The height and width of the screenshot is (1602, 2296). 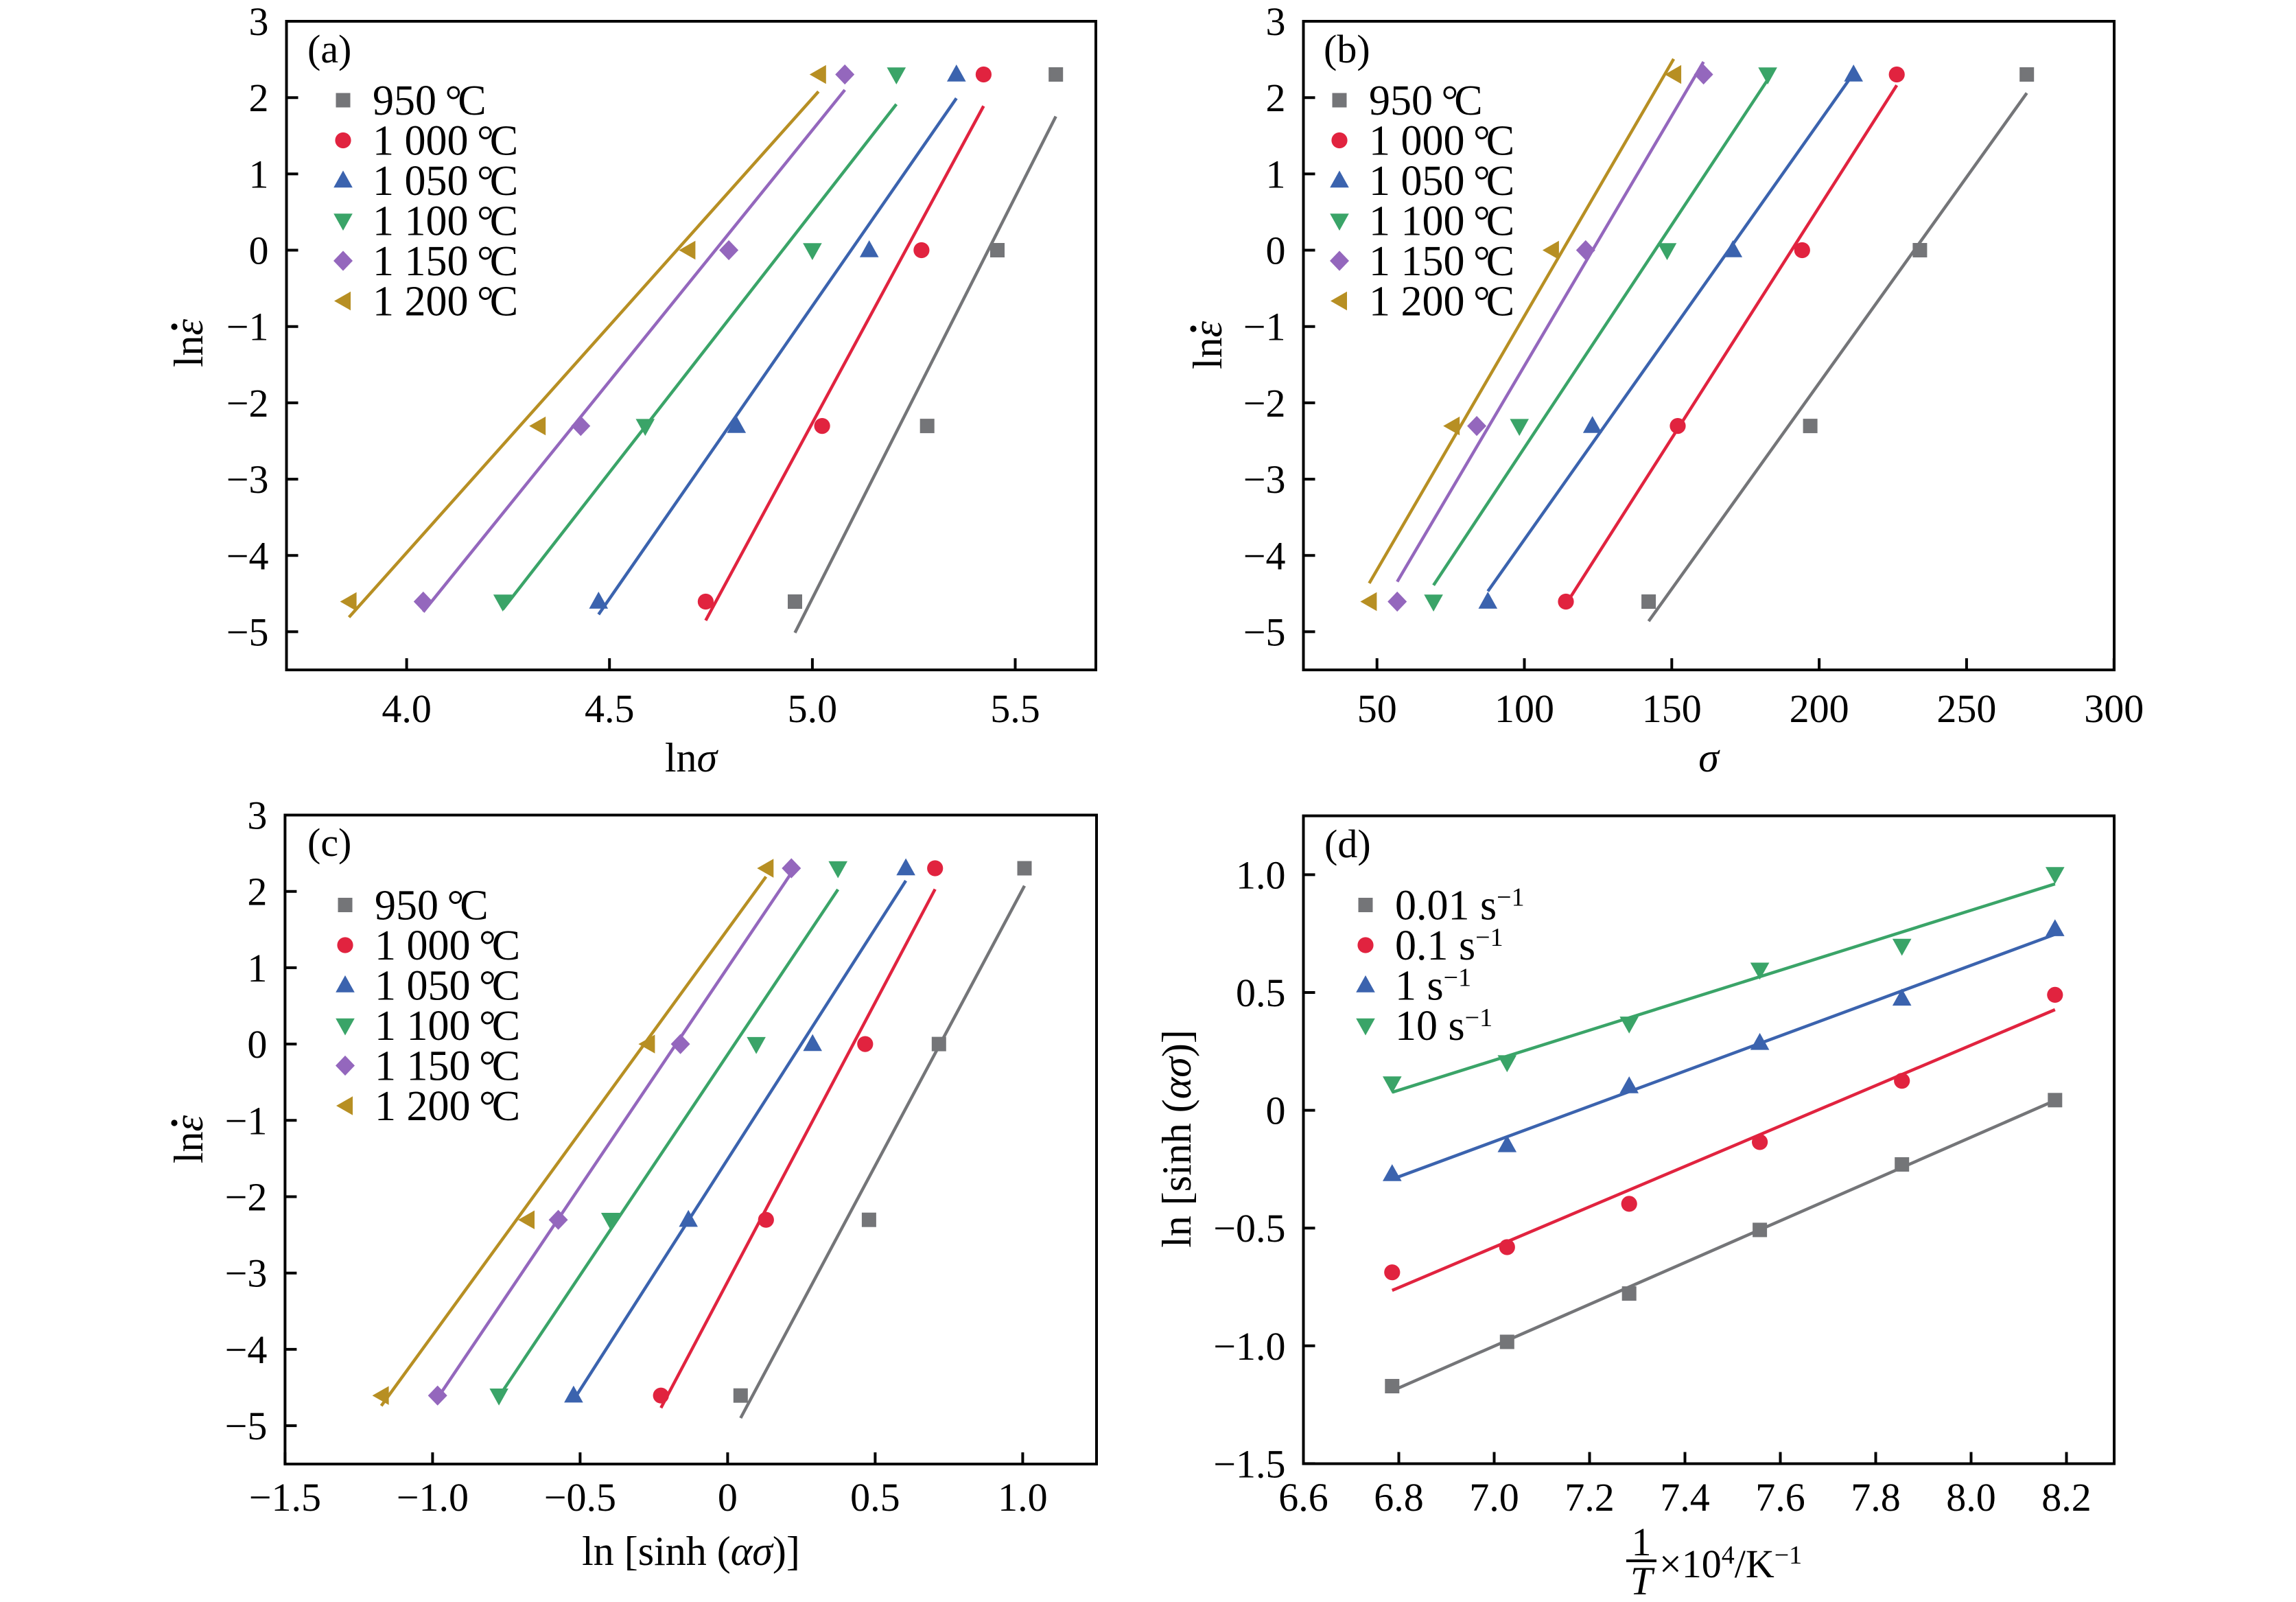 I want to click on svg-text: 7.8, so click(x=1876, y=1497).